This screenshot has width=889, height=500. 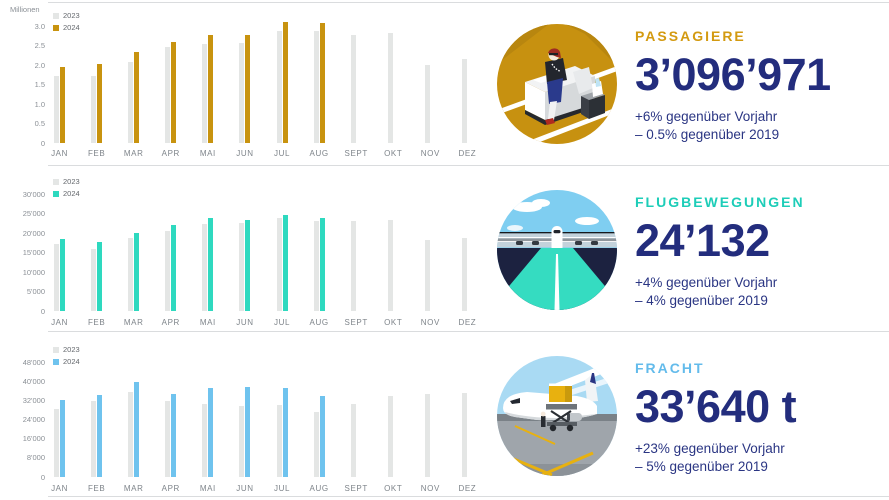 What do you see at coordinates (557, 250) in the screenshot?
I see `runway-airplane-icon` at bounding box center [557, 250].